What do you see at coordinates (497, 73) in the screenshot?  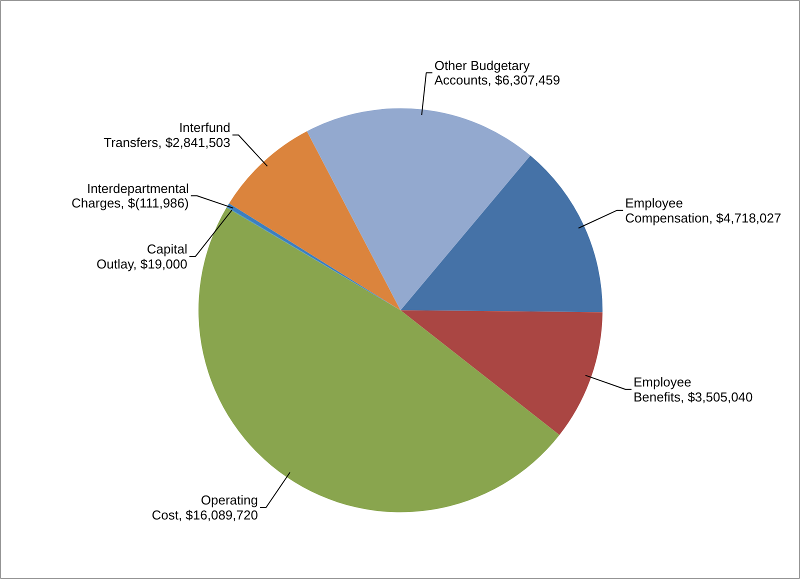 I see `slice-label: Other Budgetary Accounts, $6,307,459` at bounding box center [497, 73].